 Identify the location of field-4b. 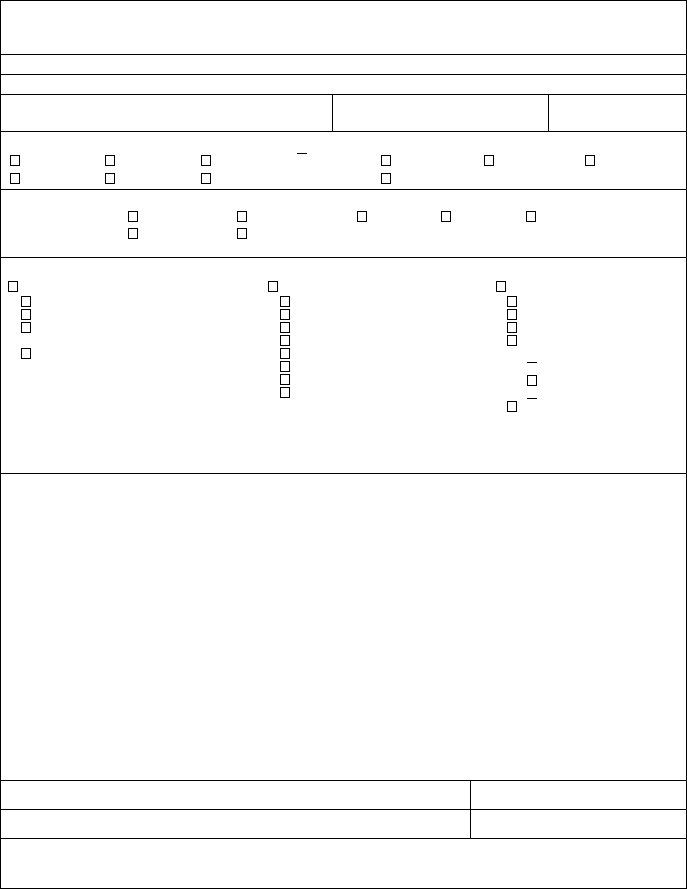
(440, 113).